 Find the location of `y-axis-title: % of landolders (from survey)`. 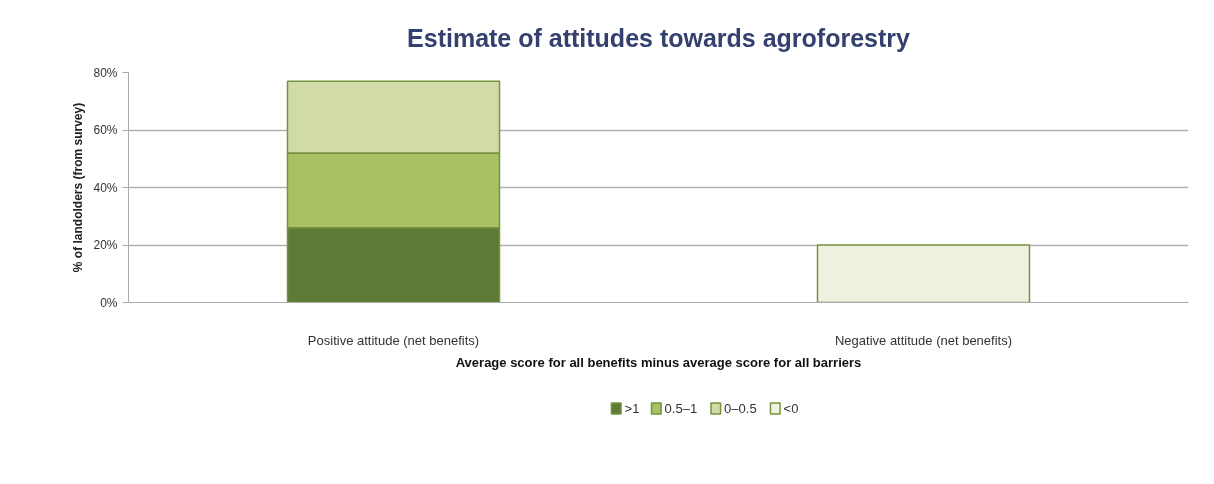

y-axis-title: % of landolders (from survey) is located at coordinates (78, 187).